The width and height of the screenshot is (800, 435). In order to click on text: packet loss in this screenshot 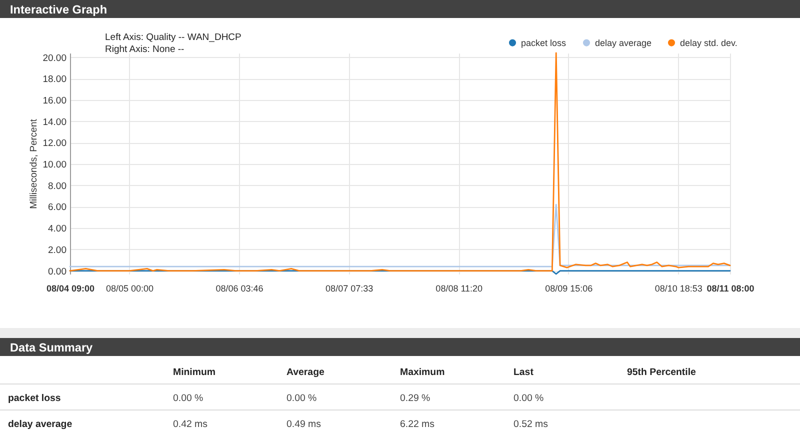, I will do `click(34, 398)`.